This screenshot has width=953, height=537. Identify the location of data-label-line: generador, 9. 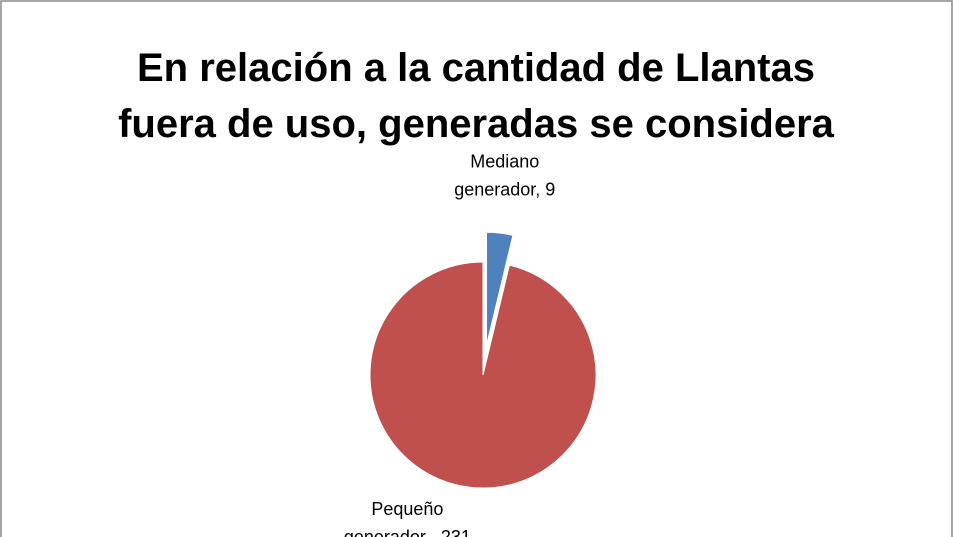
(504, 189).